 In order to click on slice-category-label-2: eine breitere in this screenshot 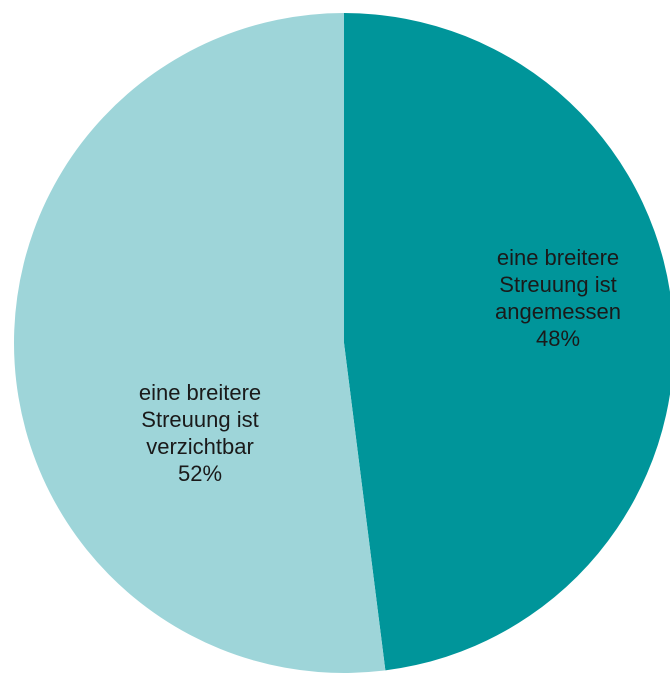, I will do `click(200, 392)`.